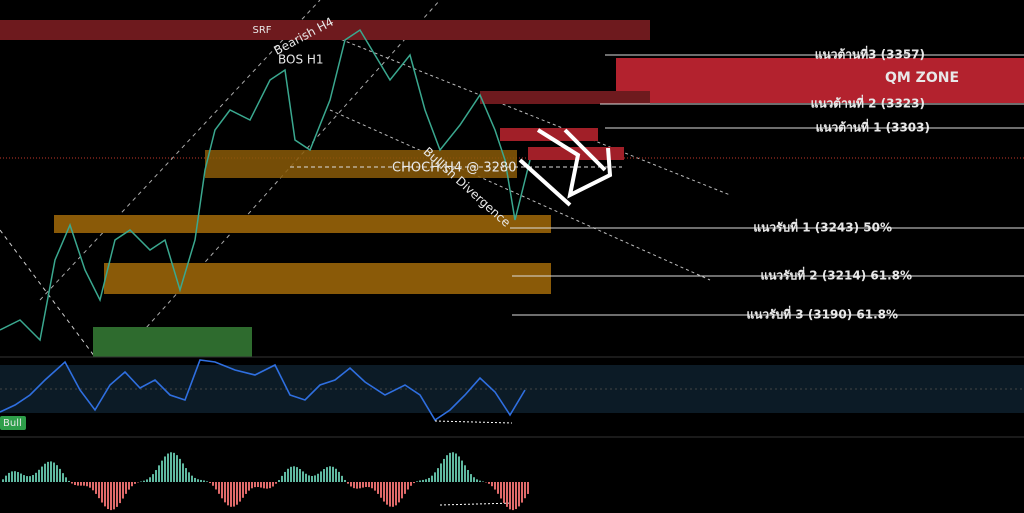 The width and height of the screenshot is (1024, 513). What do you see at coordinates (822, 227) in the screenshot?
I see `support-label: แนวรับที่ 1 (3243) 50%` at bounding box center [822, 227].